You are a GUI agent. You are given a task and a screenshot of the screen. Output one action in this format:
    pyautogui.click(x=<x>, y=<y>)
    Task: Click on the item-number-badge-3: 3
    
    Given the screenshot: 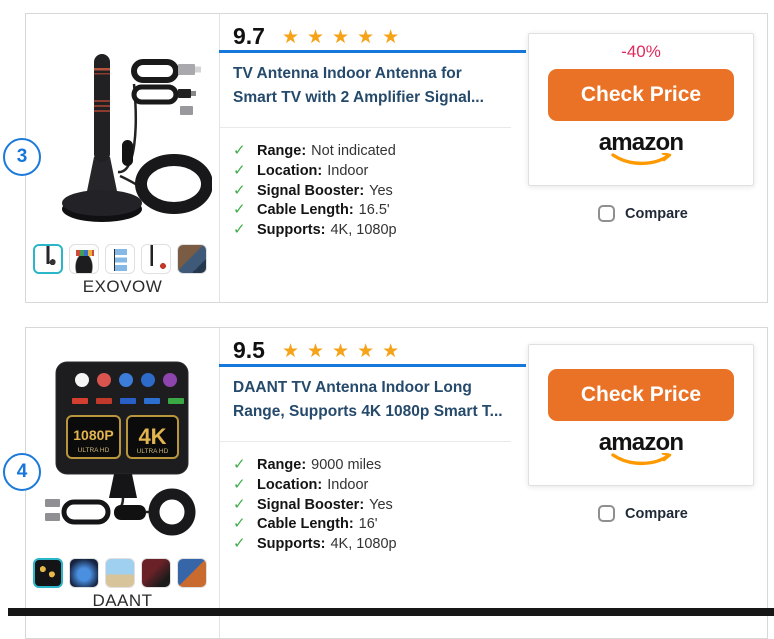 What is the action you would take?
    pyautogui.click(x=22, y=157)
    